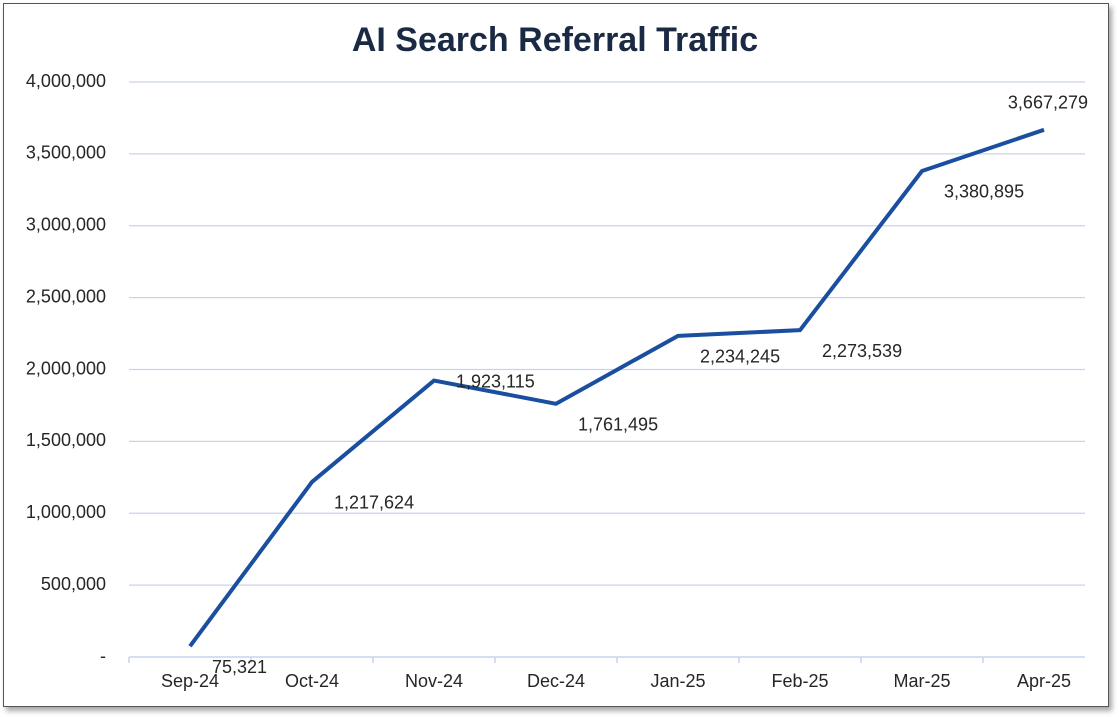  I want to click on y-tick-label: 1,500,000, so click(66, 440).